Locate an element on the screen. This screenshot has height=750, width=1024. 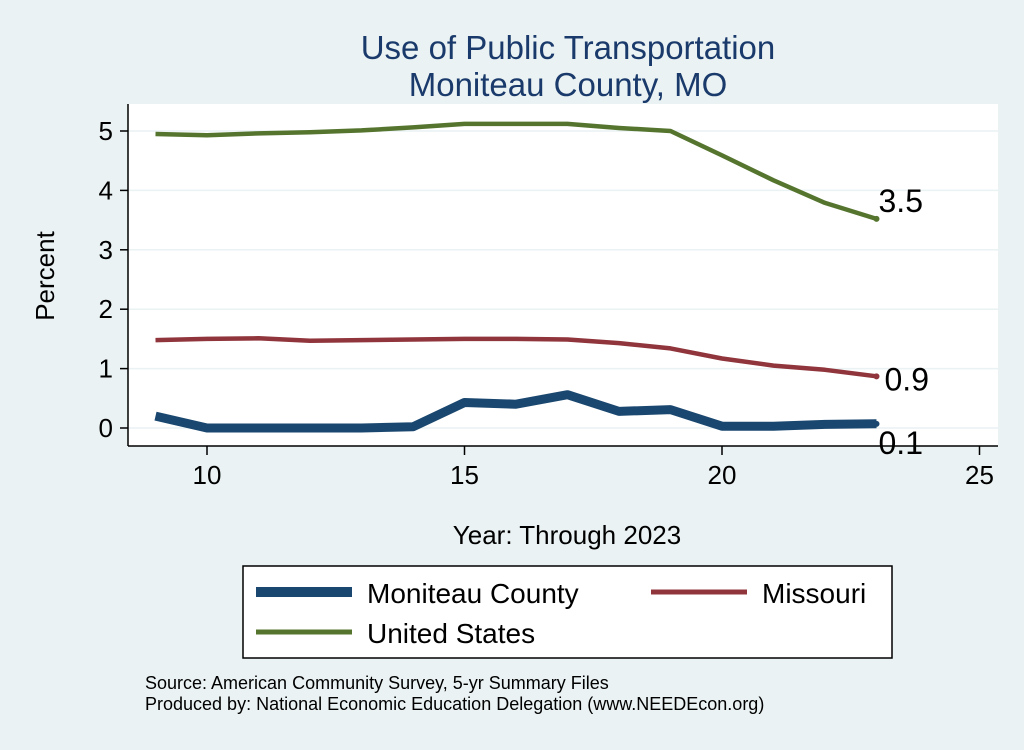
x-tick-label-20: 20 is located at coordinates (722, 475).